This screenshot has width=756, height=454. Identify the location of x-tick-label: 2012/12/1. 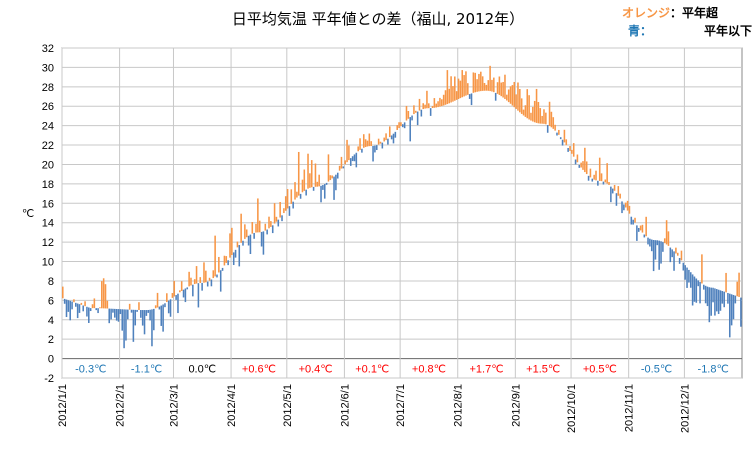
(685, 408).